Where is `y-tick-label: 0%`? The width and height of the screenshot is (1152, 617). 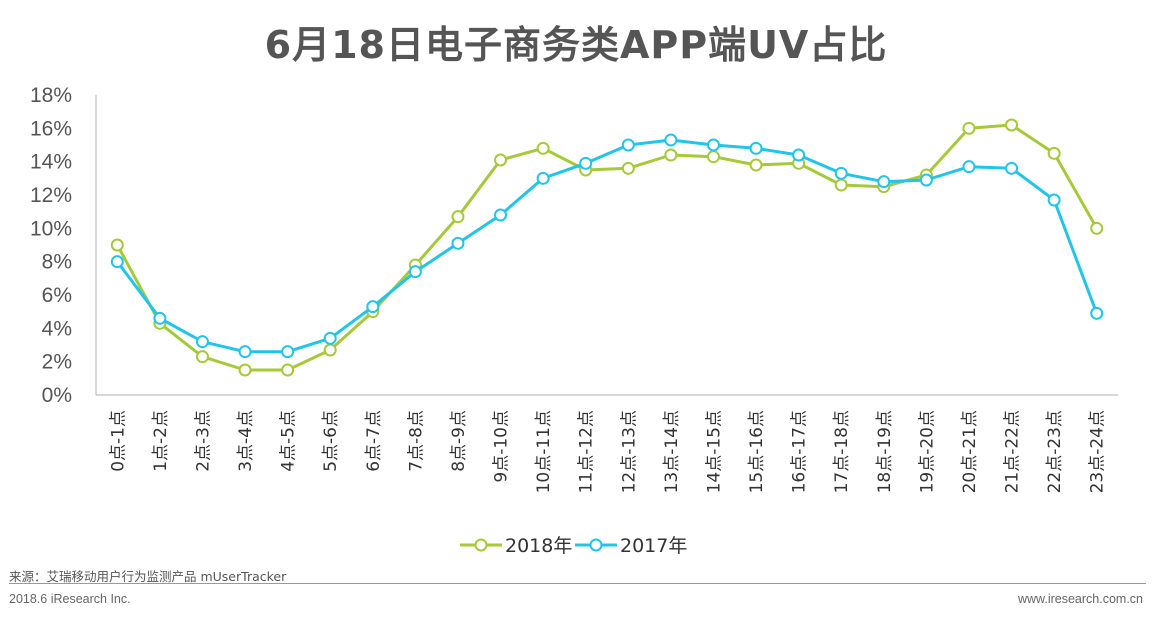 y-tick-label: 0% is located at coordinates (57, 395).